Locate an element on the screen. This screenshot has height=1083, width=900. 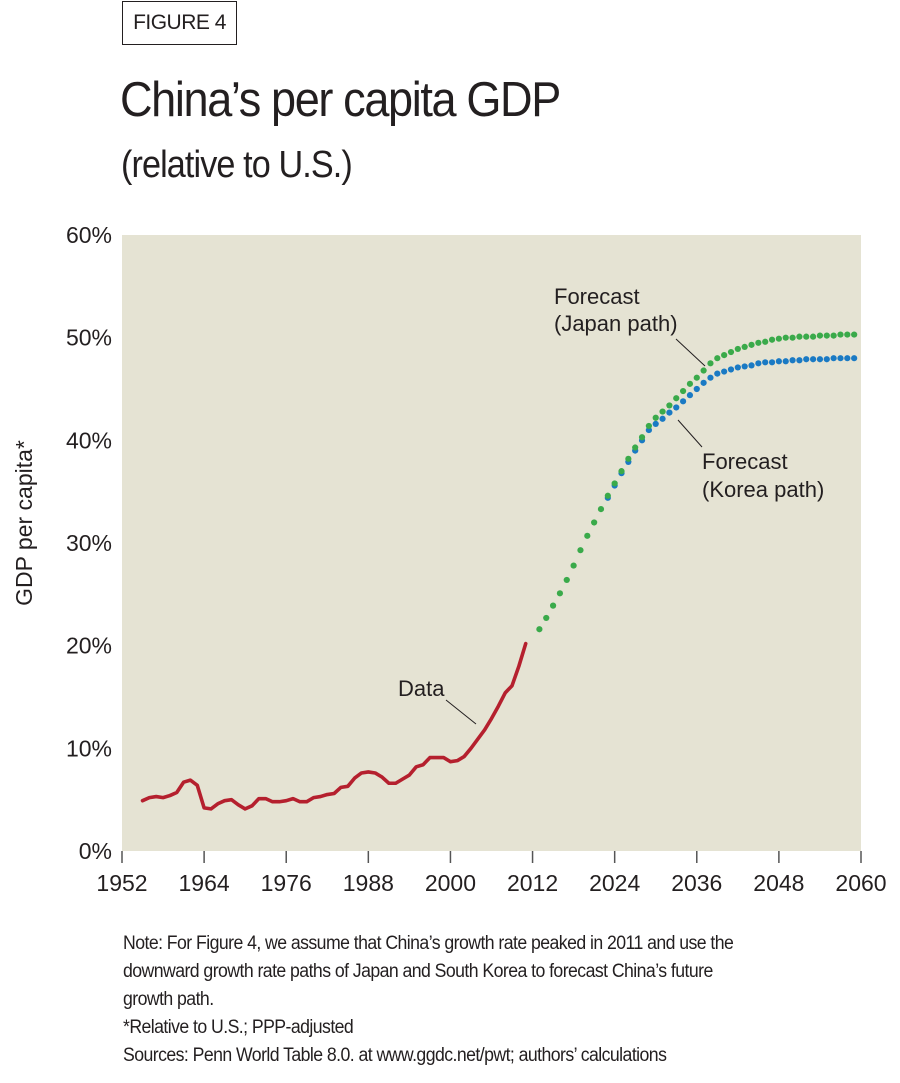
x-tick-label: 2060 is located at coordinates (860, 883).